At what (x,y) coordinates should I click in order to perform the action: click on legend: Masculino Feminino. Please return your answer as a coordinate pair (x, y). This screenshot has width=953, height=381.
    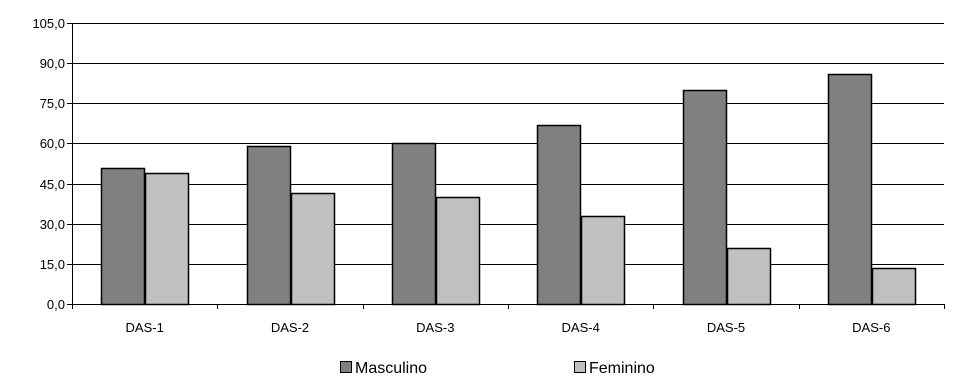
    Looking at the image, I should click on (497, 368).